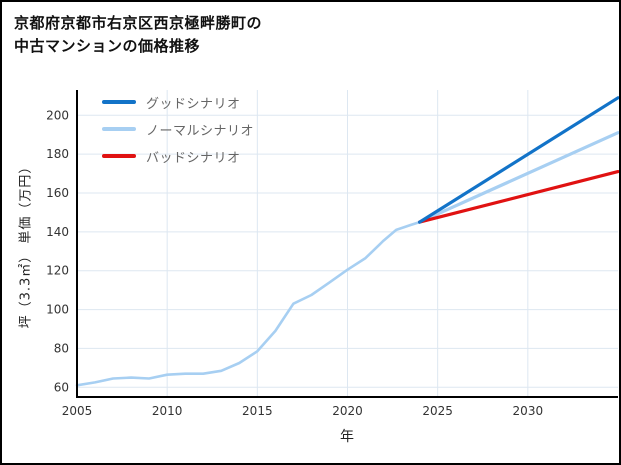 The height and width of the screenshot is (465, 621). I want to click on svg-text: 2030, so click(528, 411).